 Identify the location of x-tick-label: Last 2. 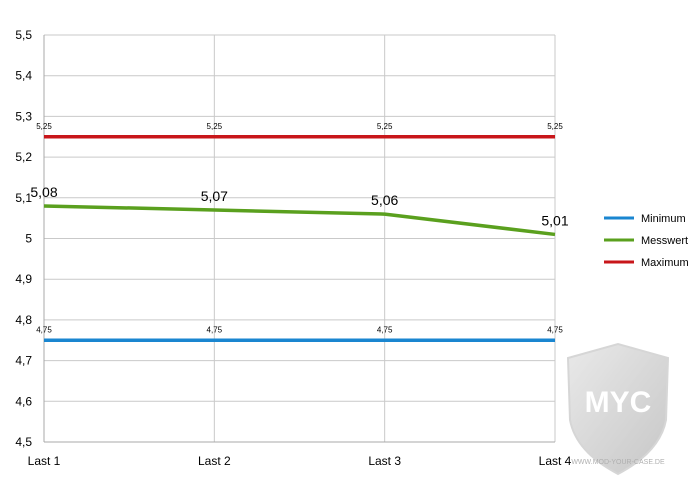
(214, 461).